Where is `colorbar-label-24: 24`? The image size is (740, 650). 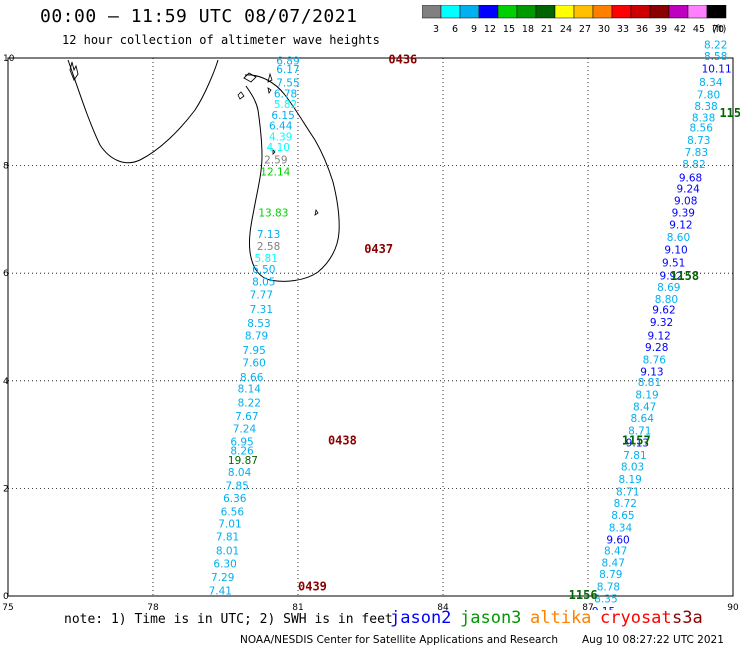
colorbar-label-24: 24 is located at coordinates (566, 29).